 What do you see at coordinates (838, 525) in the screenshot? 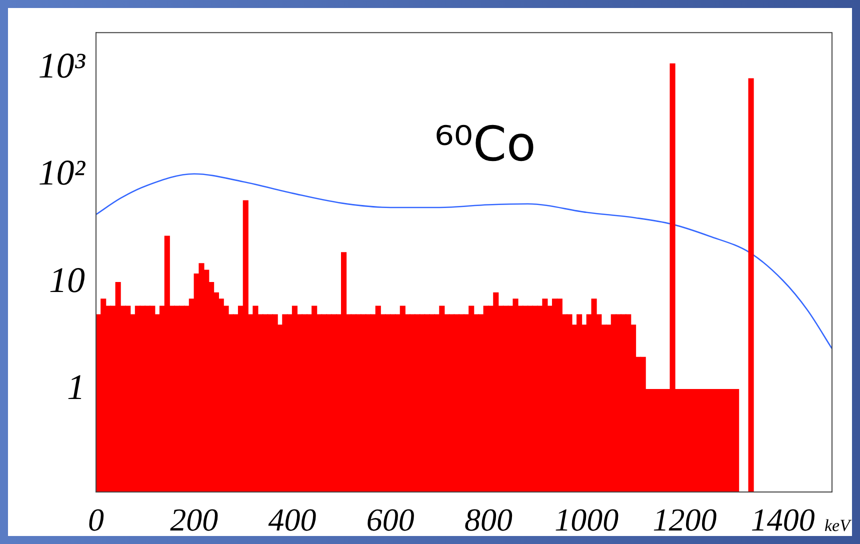
I see `x-axis-title: keV` at bounding box center [838, 525].